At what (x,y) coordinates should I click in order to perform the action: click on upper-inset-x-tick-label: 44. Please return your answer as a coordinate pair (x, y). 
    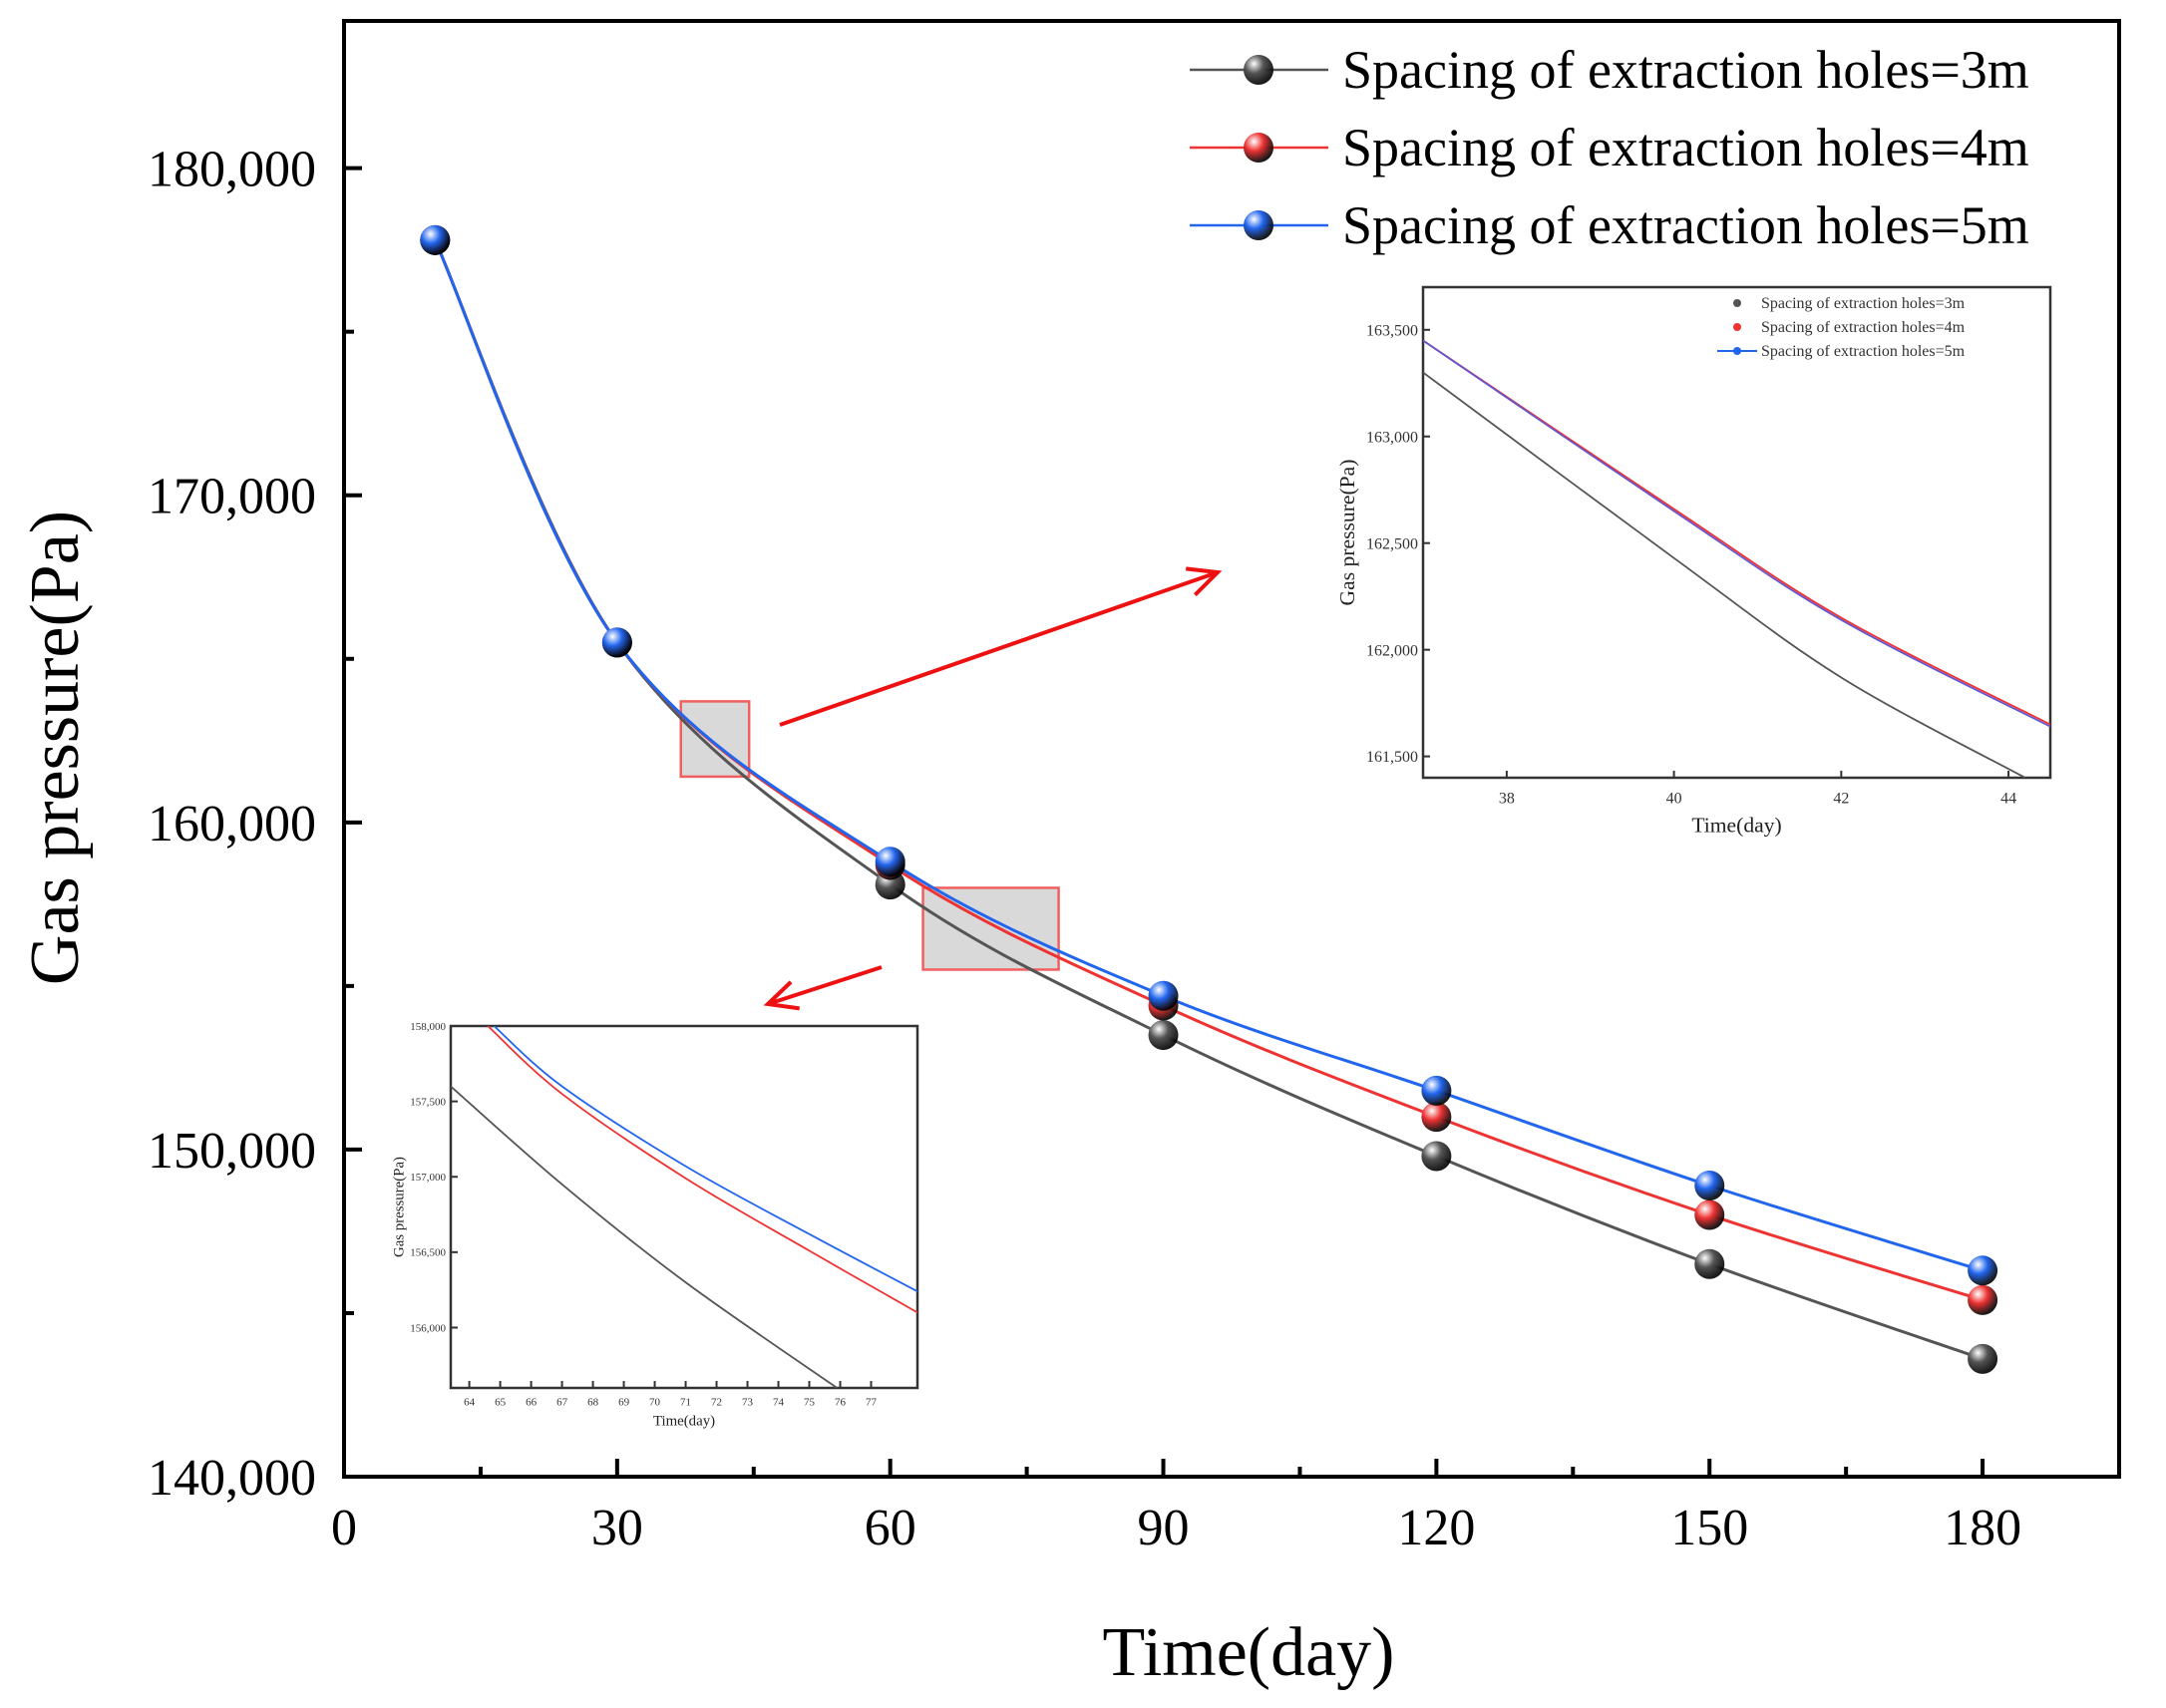
    Looking at the image, I should click on (2008, 800).